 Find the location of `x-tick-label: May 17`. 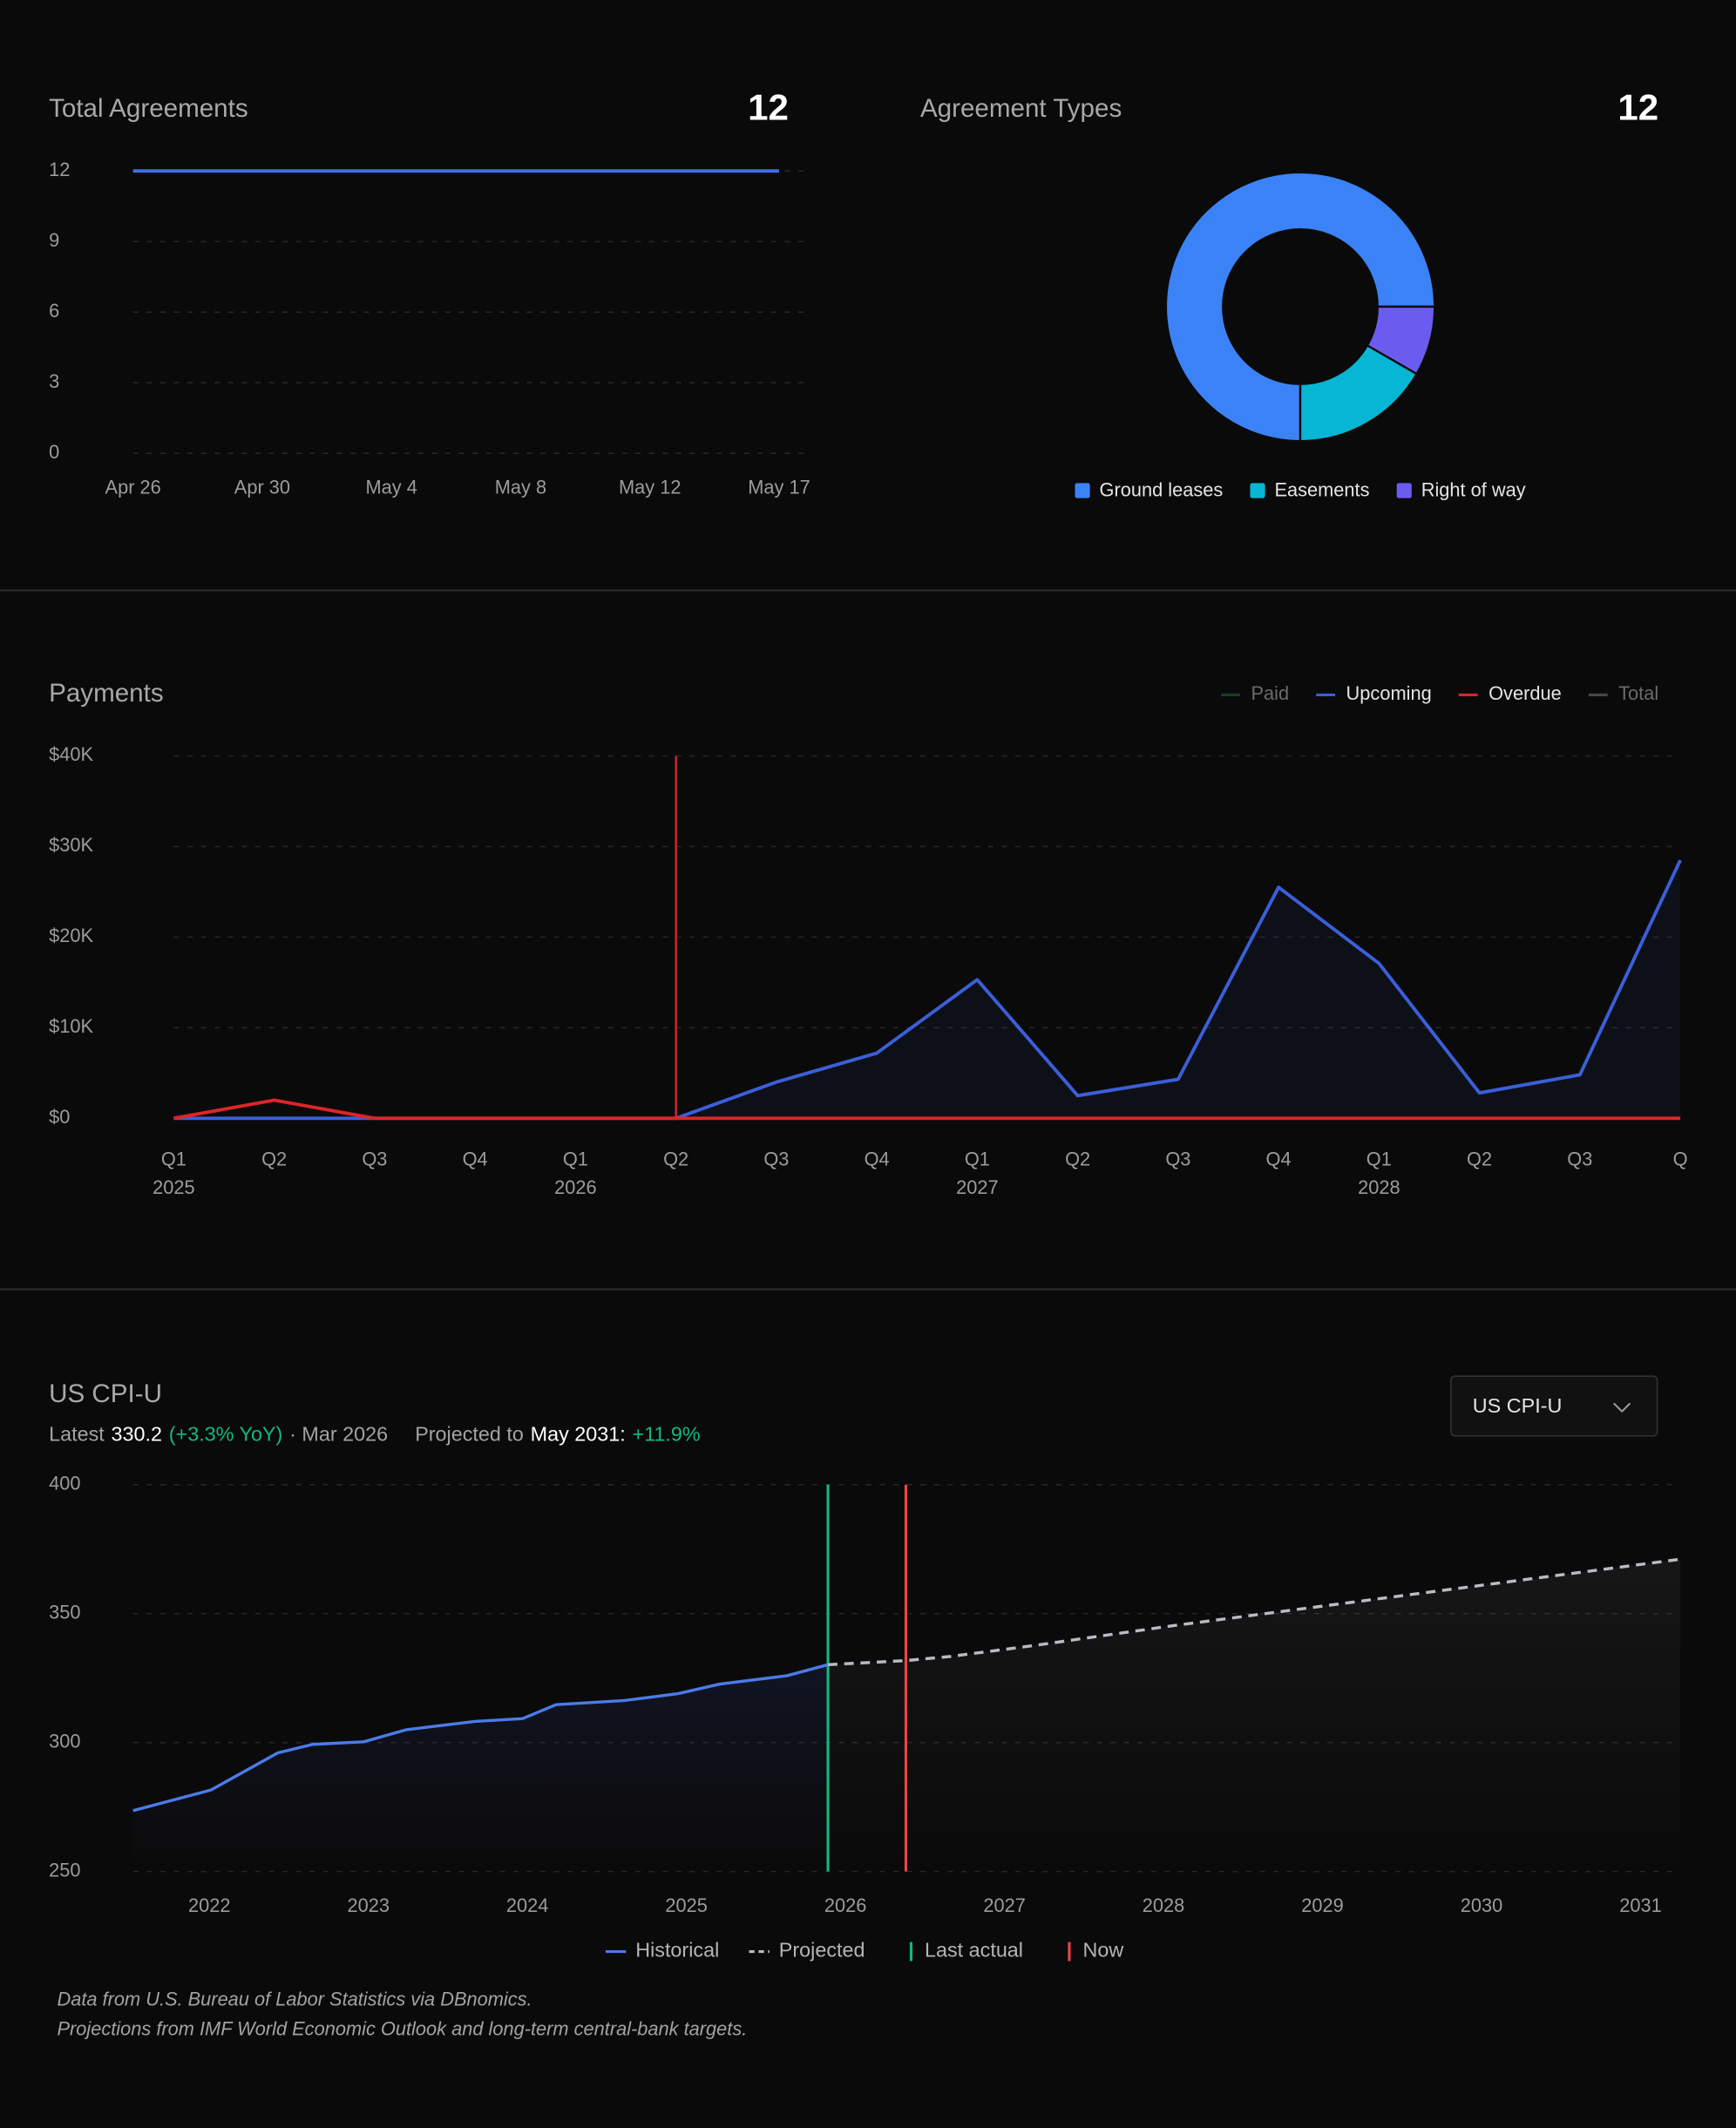

x-tick-label: May 17 is located at coordinates (779, 487).